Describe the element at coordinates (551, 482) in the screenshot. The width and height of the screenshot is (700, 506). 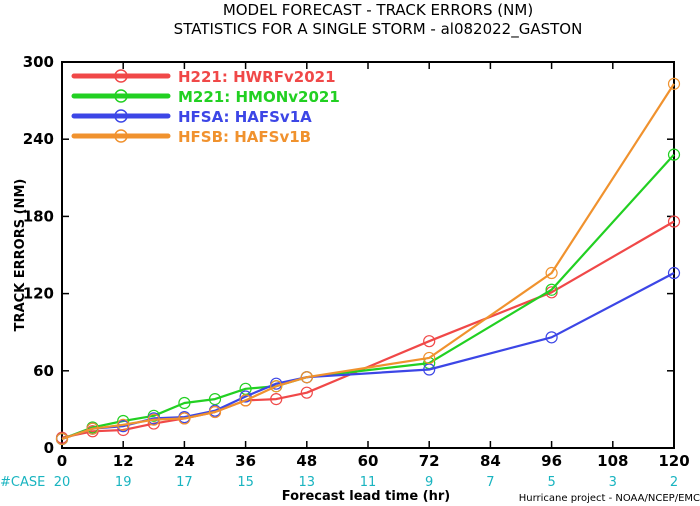
I see `case-count: 5` at that location.